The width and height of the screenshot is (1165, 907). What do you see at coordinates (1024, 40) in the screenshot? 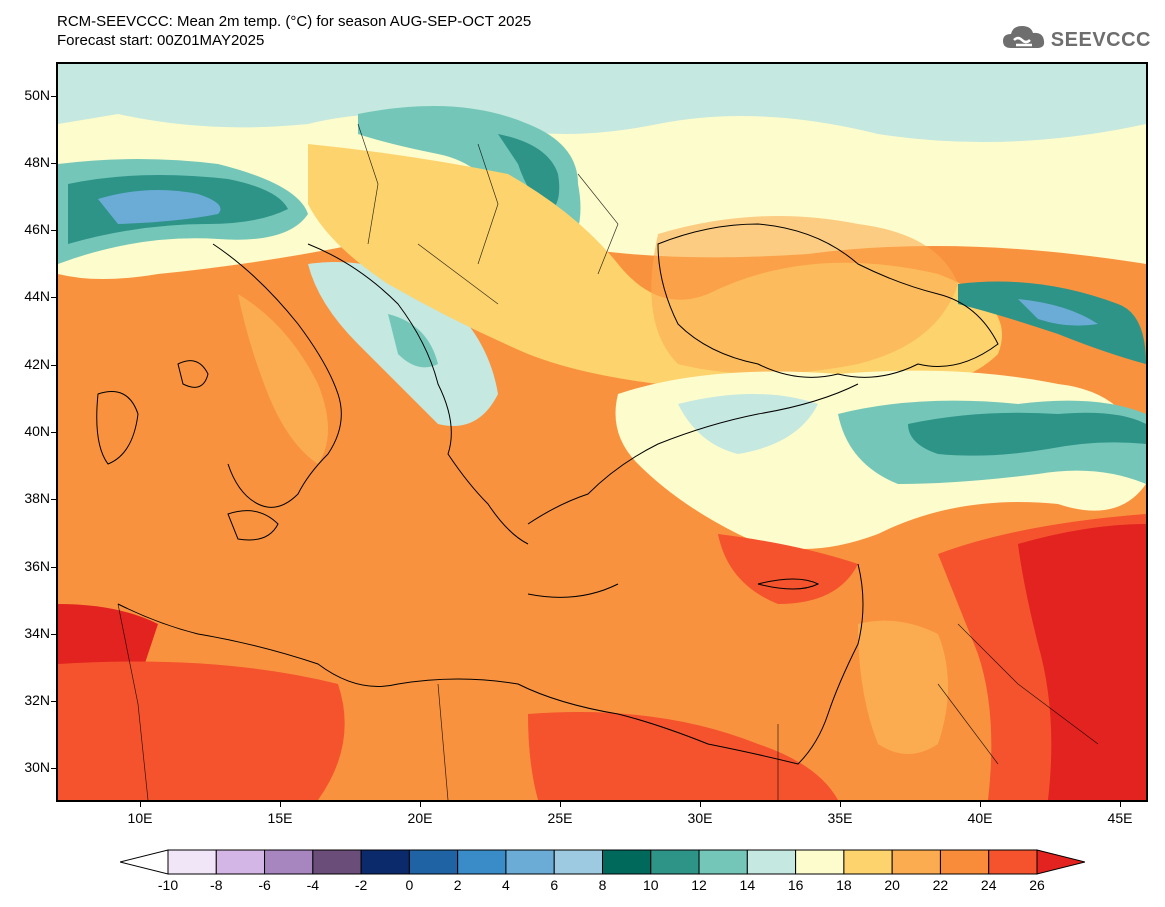
I see `cloud-icon` at bounding box center [1024, 40].